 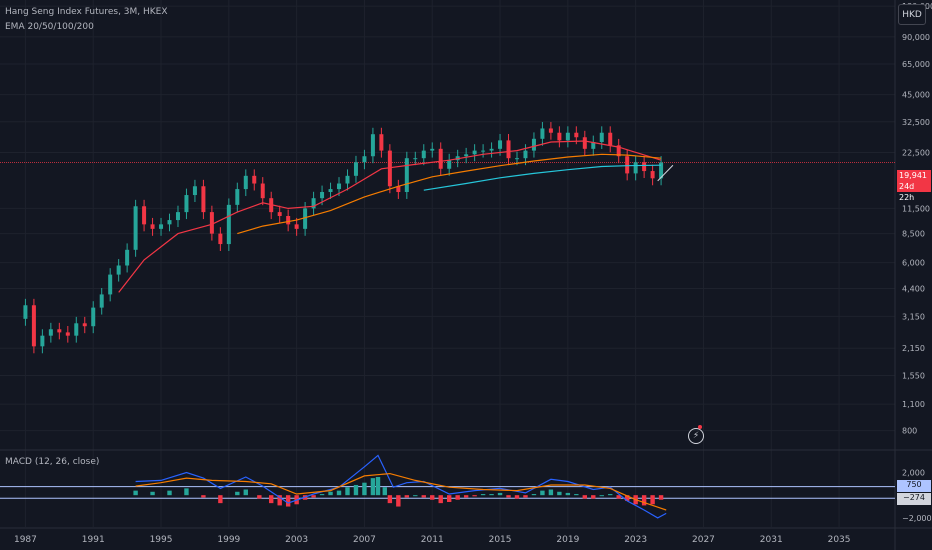 What do you see at coordinates (914, 486) in the screenshot?
I see `macd-level-tag-upper: 750` at bounding box center [914, 486].